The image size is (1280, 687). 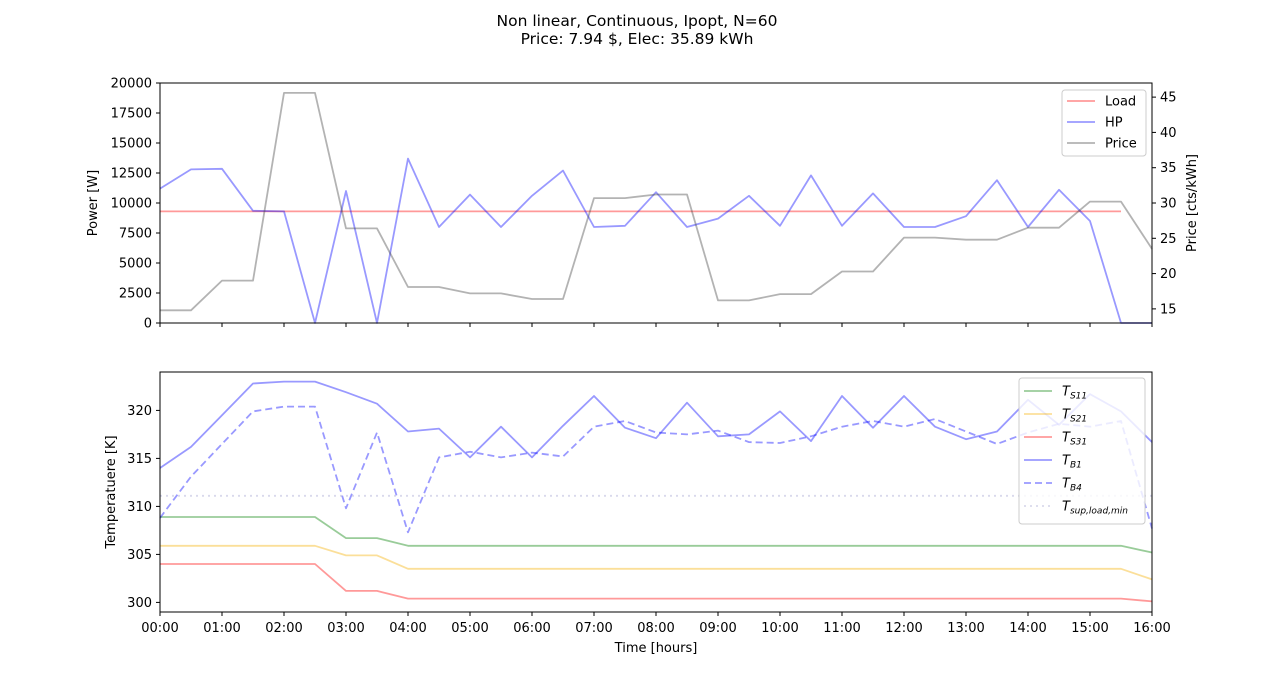 What do you see at coordinates (93, 203) in the screenshot?
I see `power-y-axis-label: Power [W]` at bounding box center [93, 203].